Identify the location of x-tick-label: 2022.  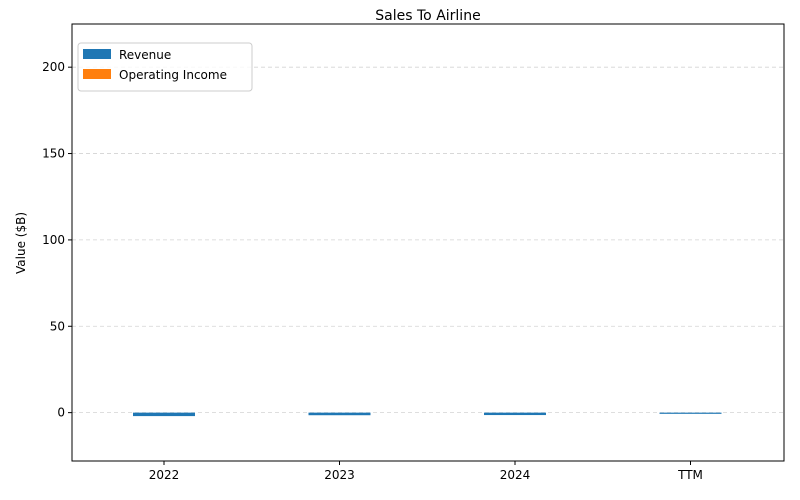
(164, 475).